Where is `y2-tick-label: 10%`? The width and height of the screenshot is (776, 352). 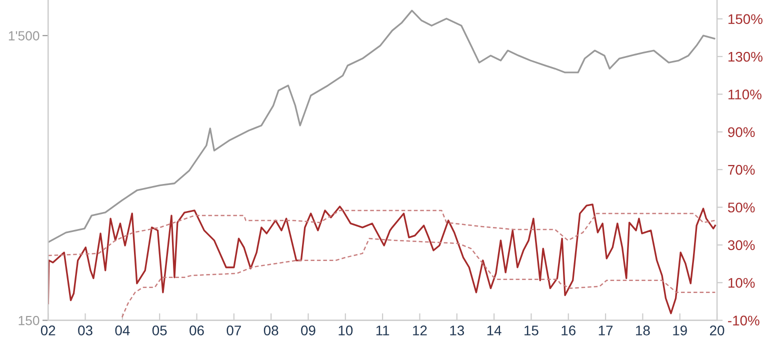
y2-tick-label: 10% is located at coordinates (741, 283).